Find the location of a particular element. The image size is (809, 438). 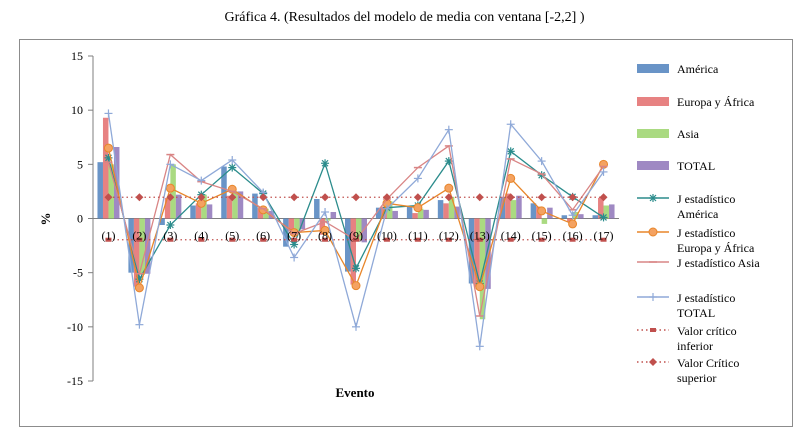

y-tick-label: 5 is located at coordinates (80, 164).